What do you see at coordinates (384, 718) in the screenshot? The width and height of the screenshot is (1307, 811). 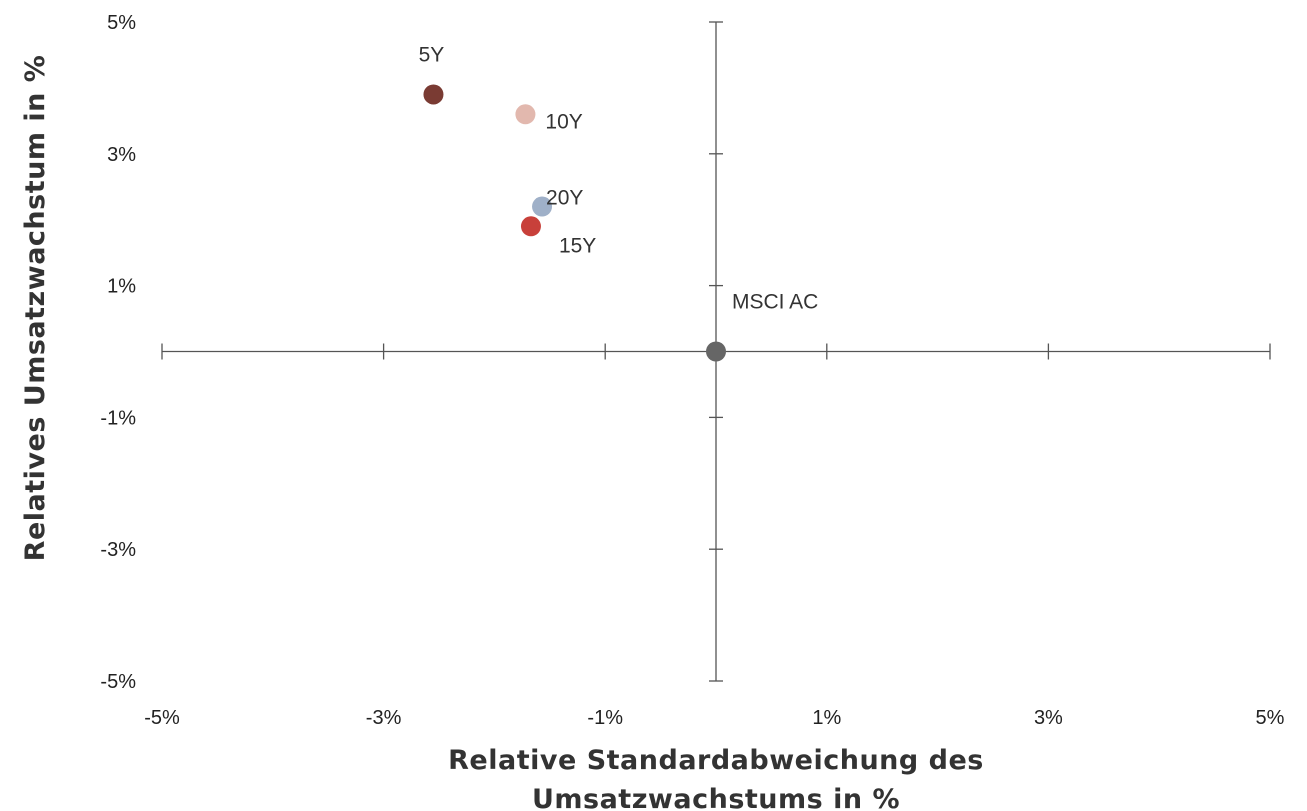 I see `x-tick-label: -3%` at bounding box center [384, 718].